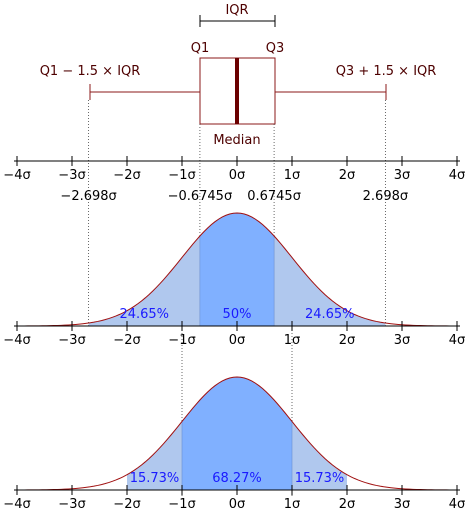 This screenshot has width=474, height=516. What do you see at coordinates (236, 10) in the screenshot?
I see `iqr-label: IQR` at bounding box center [236, 10].